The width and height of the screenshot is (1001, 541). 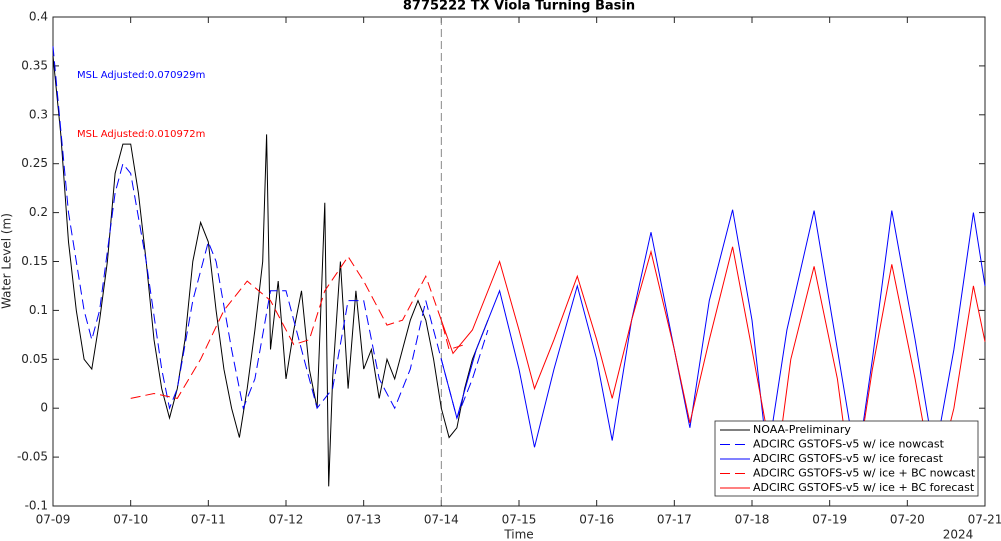 I want to click on x-tick-label: 07-10, so click(x=130, y=520).